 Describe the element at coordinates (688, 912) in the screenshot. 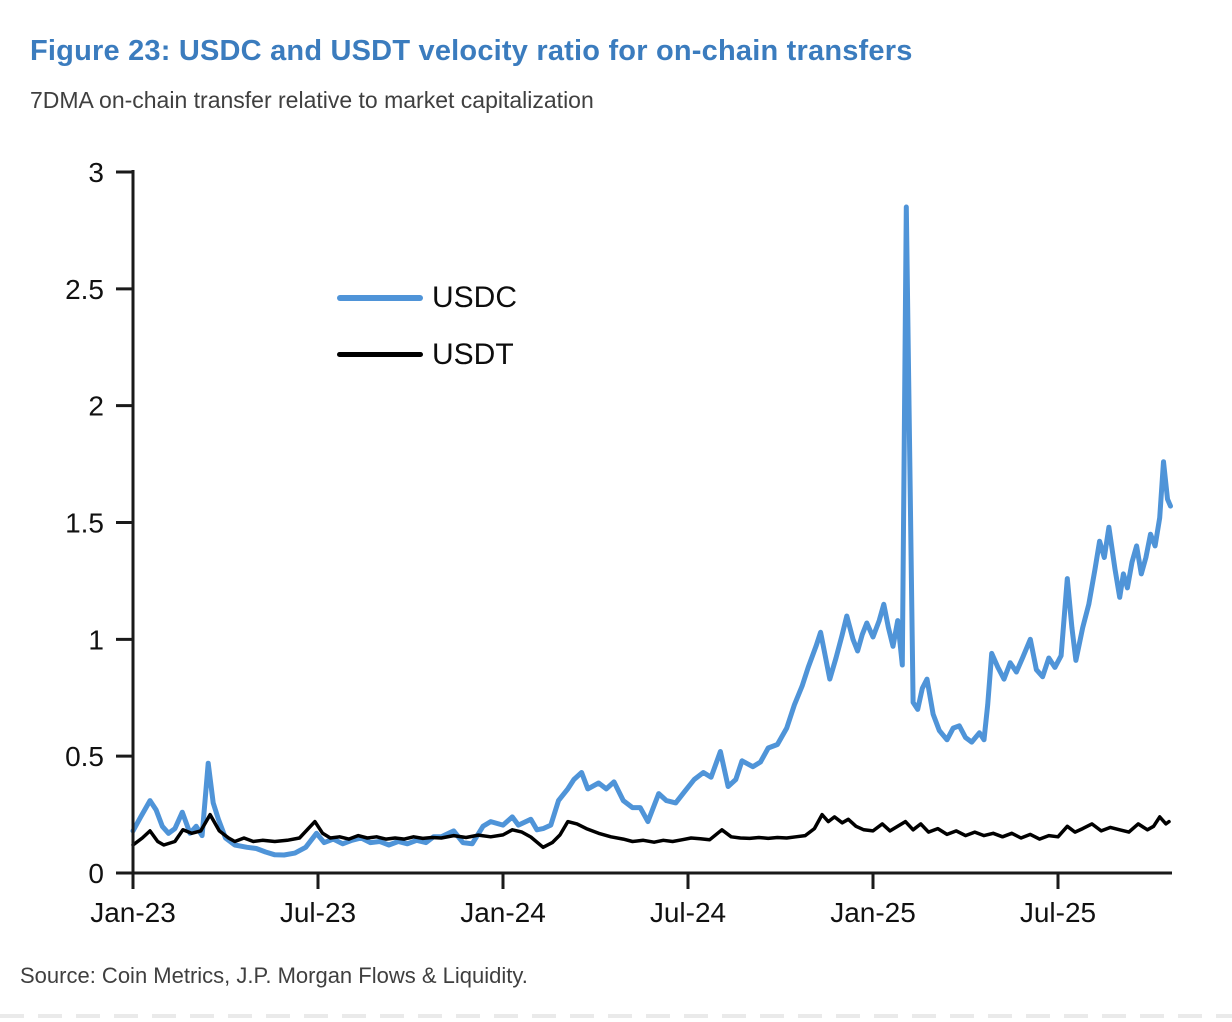

I see `x-tick-label: Jul-24` at that location.